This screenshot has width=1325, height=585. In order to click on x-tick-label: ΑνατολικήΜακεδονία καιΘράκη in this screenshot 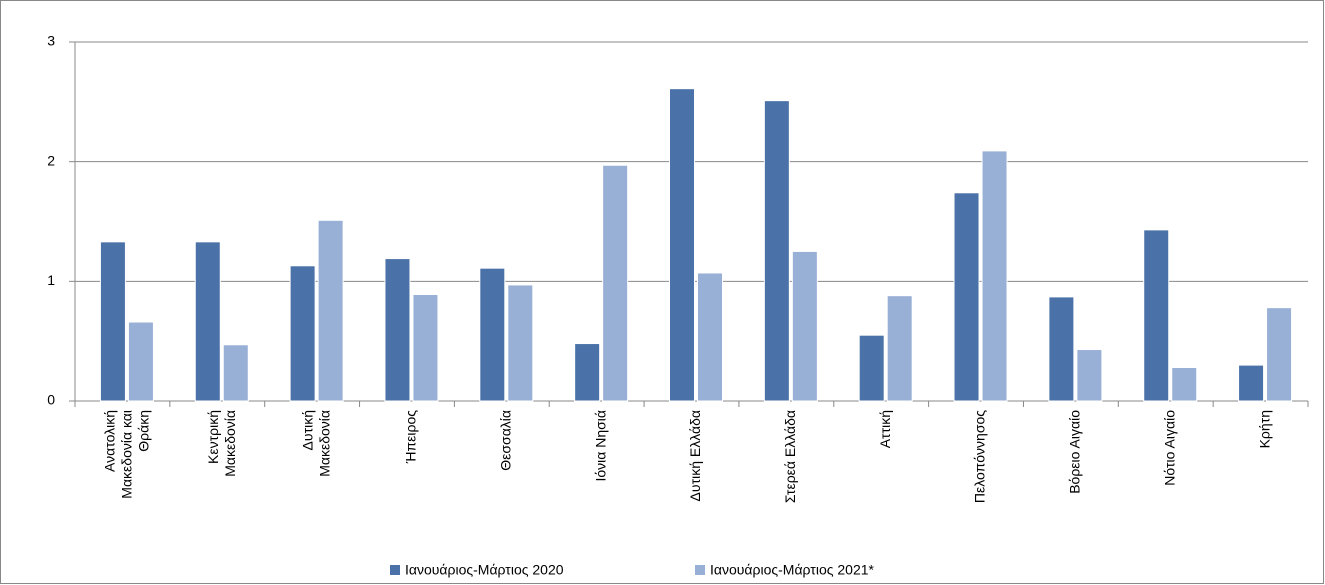, I will do `click(126, 454)`.